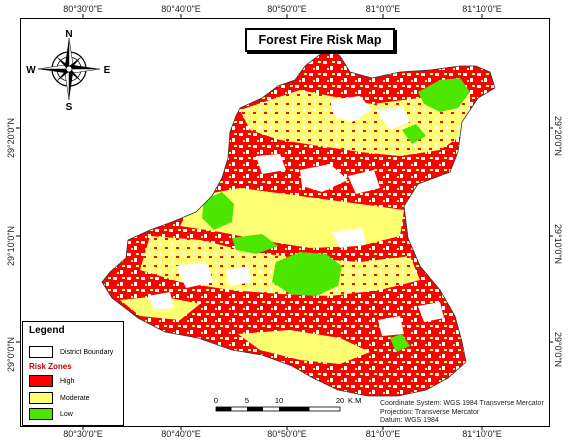 This screenshot has width=569, height=441. What do you see at coordinates (41, 381) in the screenshot?
I see `legend-swatch-high` at bounding box center [41, 381].